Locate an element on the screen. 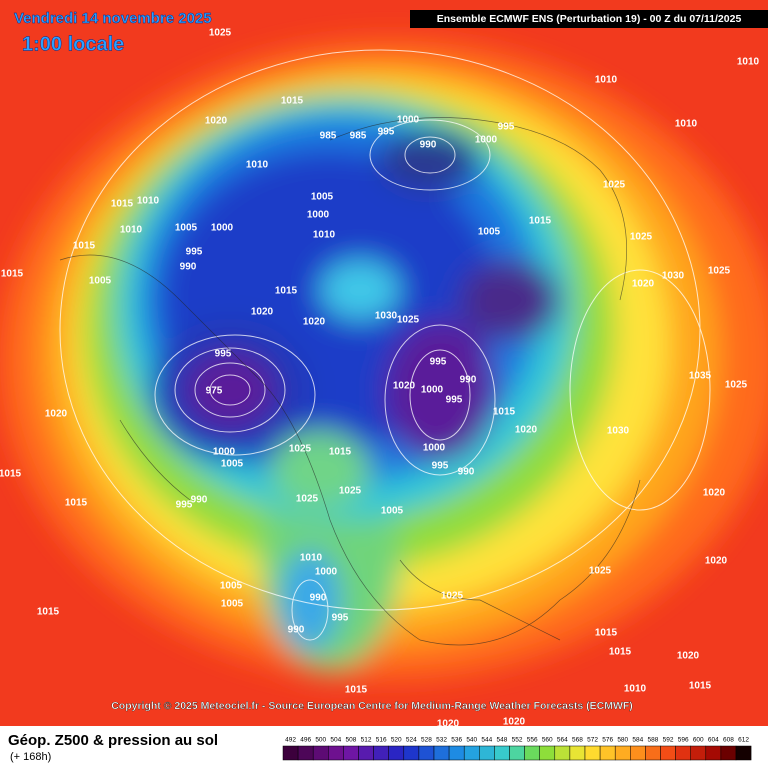 The width and height of the screenshot is (768, 768). scale-label: 576 is located at coordinates (607, 740).